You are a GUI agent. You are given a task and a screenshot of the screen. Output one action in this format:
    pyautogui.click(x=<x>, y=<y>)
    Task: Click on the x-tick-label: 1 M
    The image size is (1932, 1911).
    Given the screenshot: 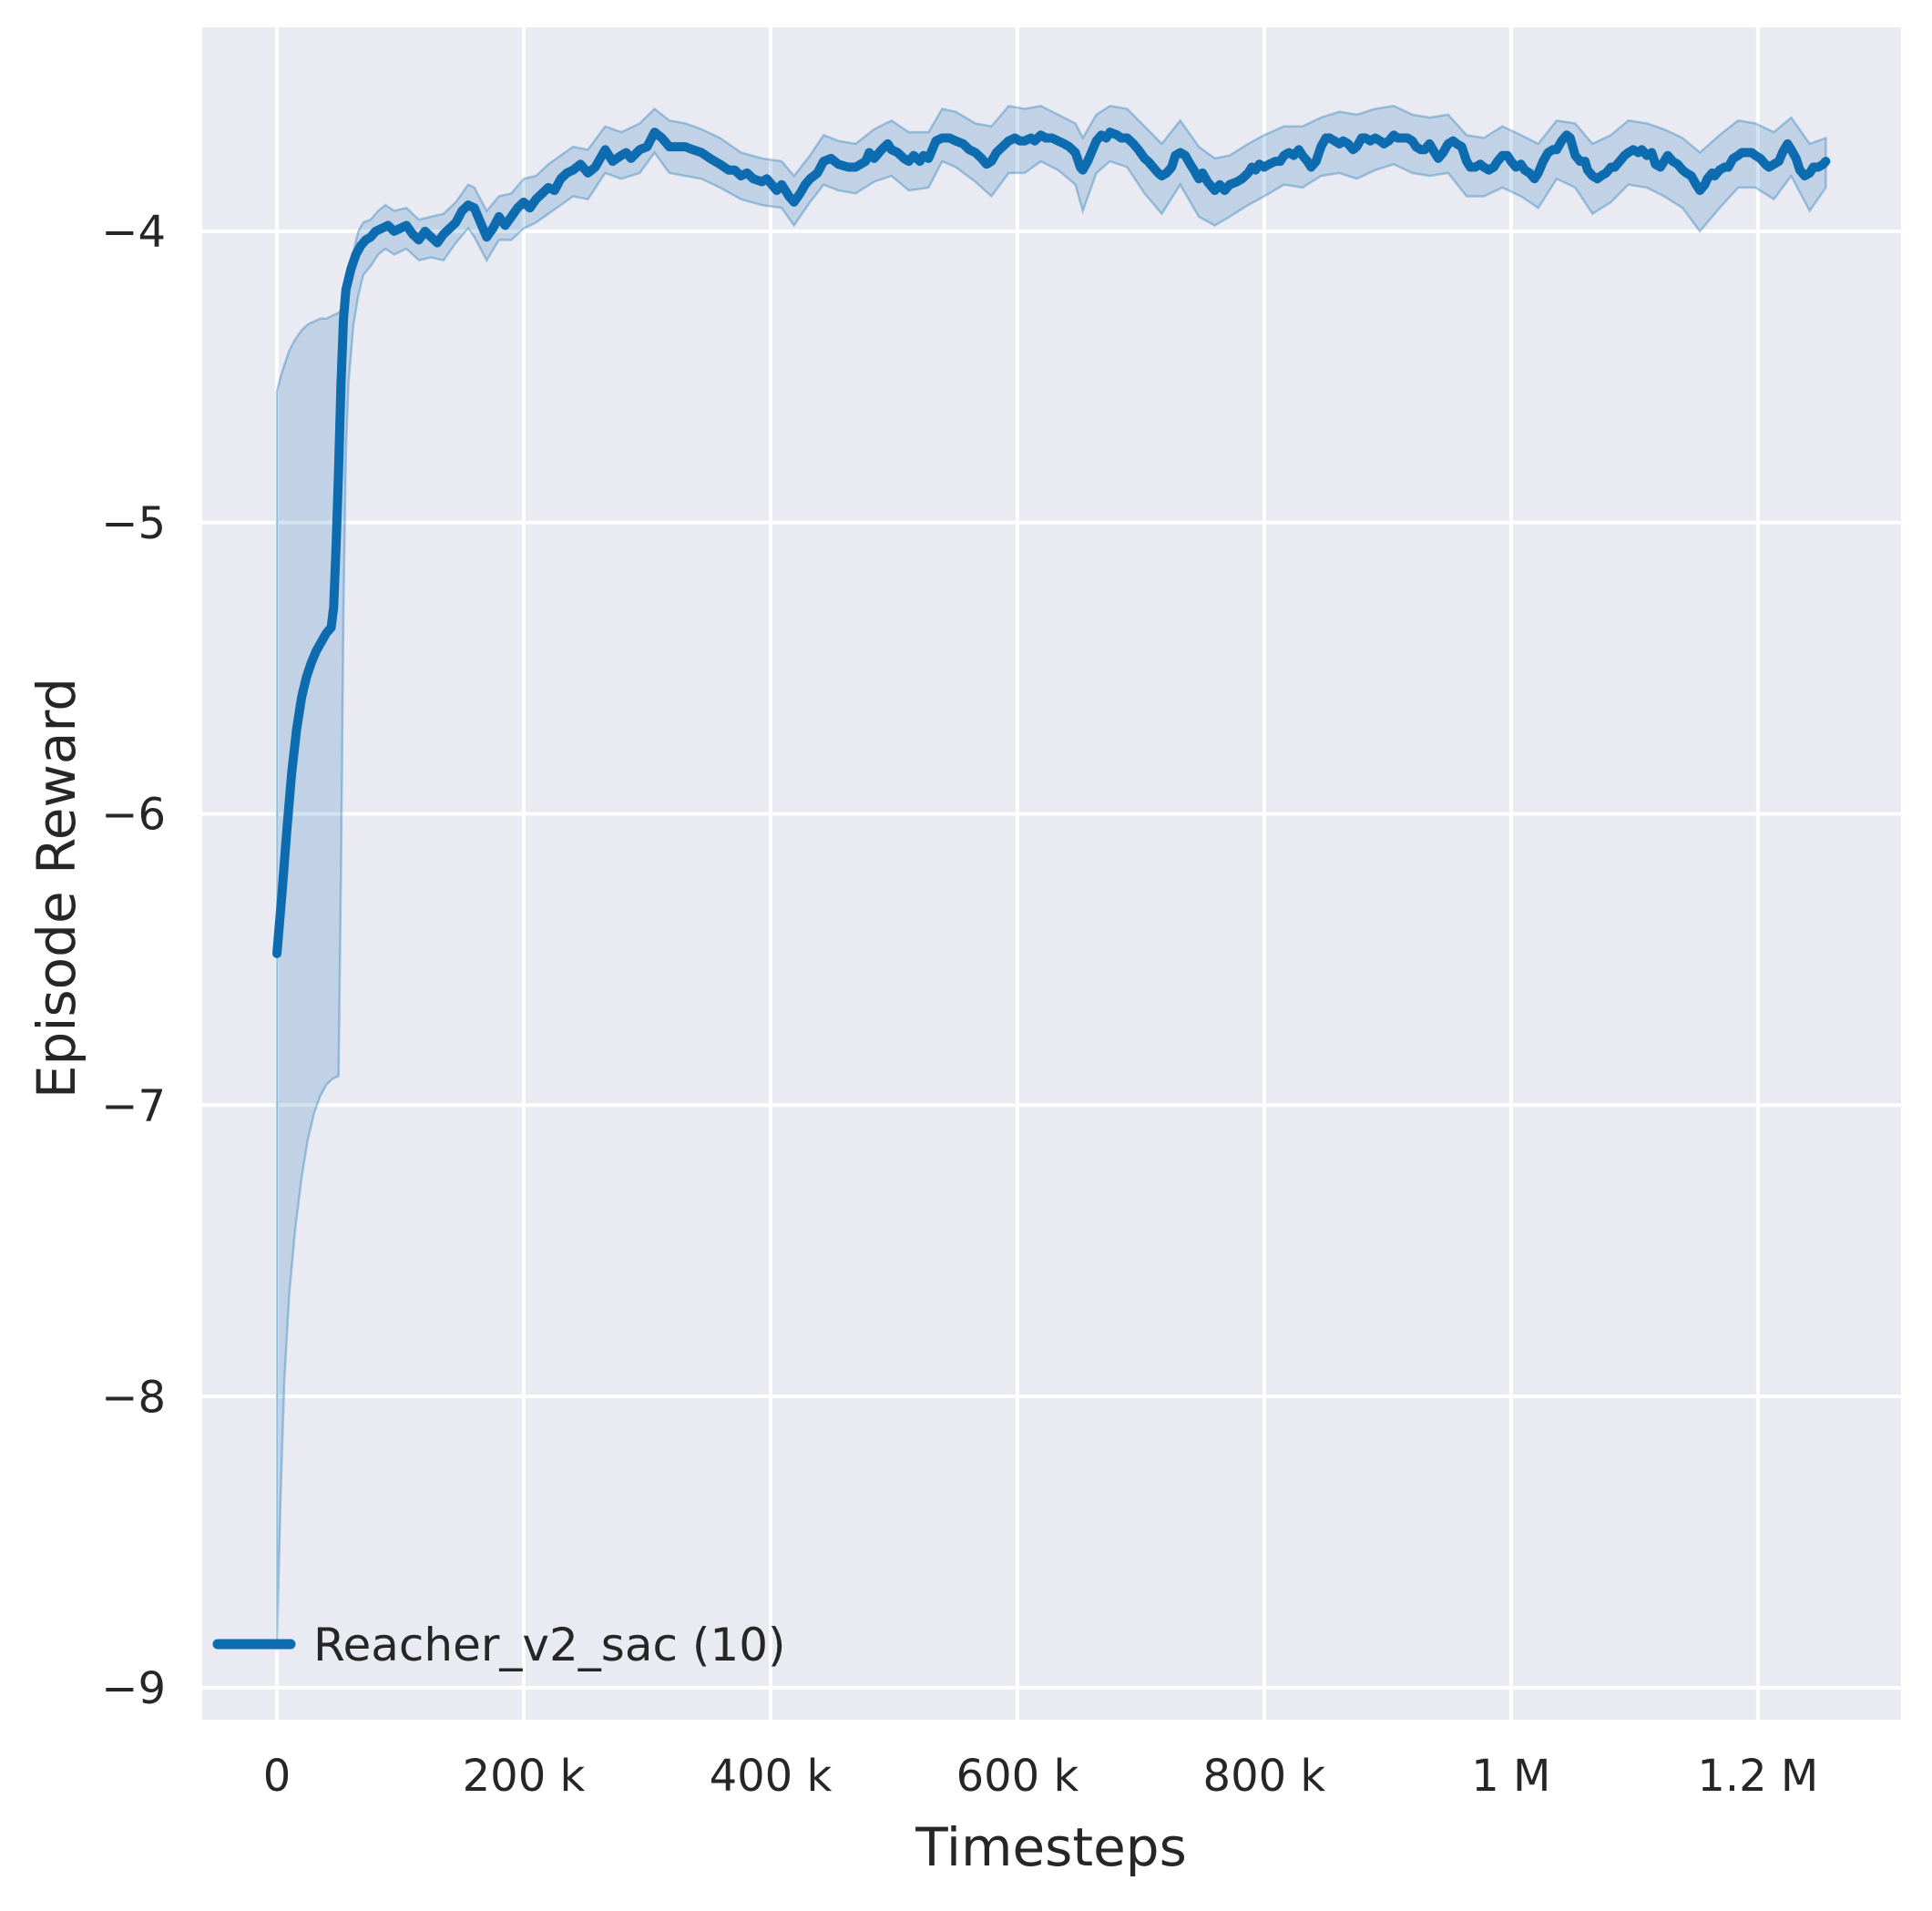 What is the action you would take?
    pyautogui.click(x=1510, y=1776)
    